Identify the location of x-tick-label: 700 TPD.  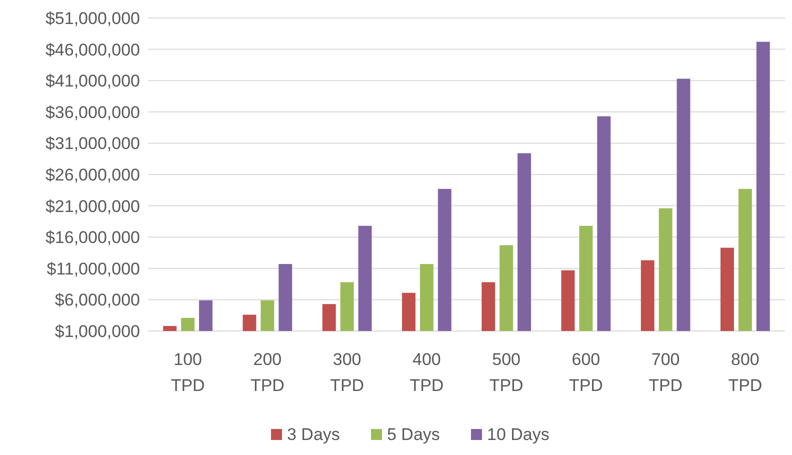
(665, 372).